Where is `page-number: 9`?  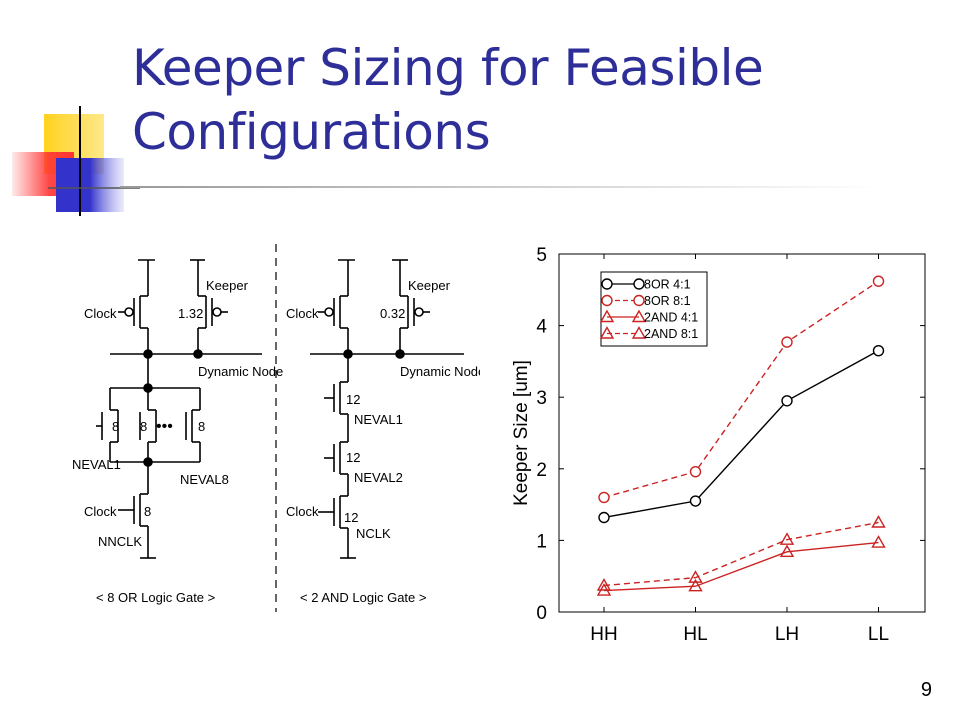 page-number: 9 is located at coordinates (926, 690).